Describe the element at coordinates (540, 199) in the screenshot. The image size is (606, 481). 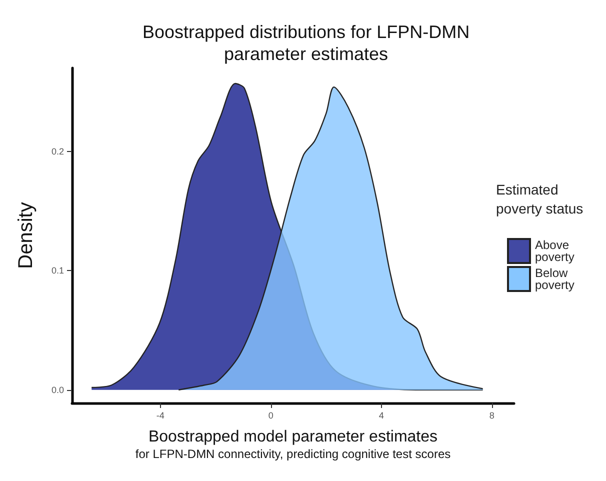
I see `legend-title: Estimated poverty status` at that location.